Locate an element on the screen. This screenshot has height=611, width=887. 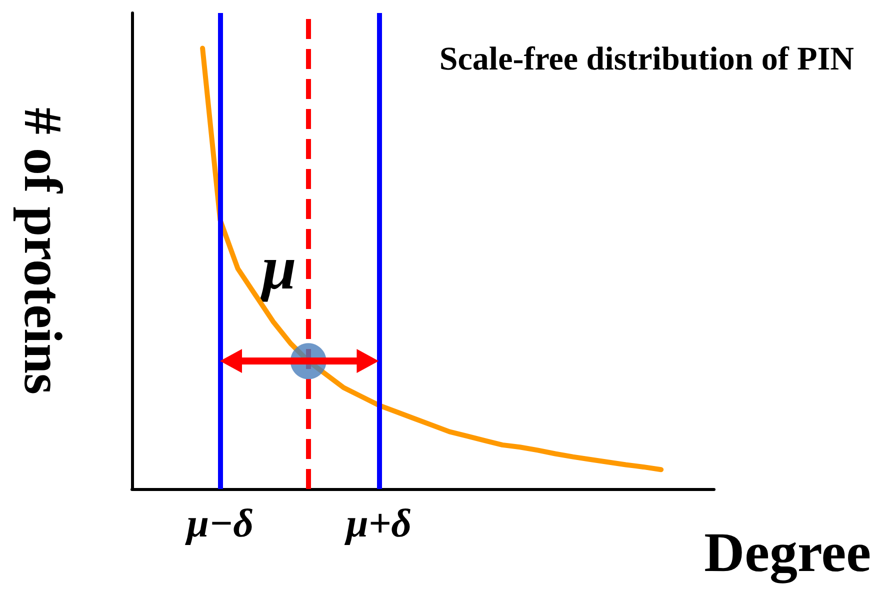
chart-title: Scale-free distribution of PIN is located at coordinates (646, 60).